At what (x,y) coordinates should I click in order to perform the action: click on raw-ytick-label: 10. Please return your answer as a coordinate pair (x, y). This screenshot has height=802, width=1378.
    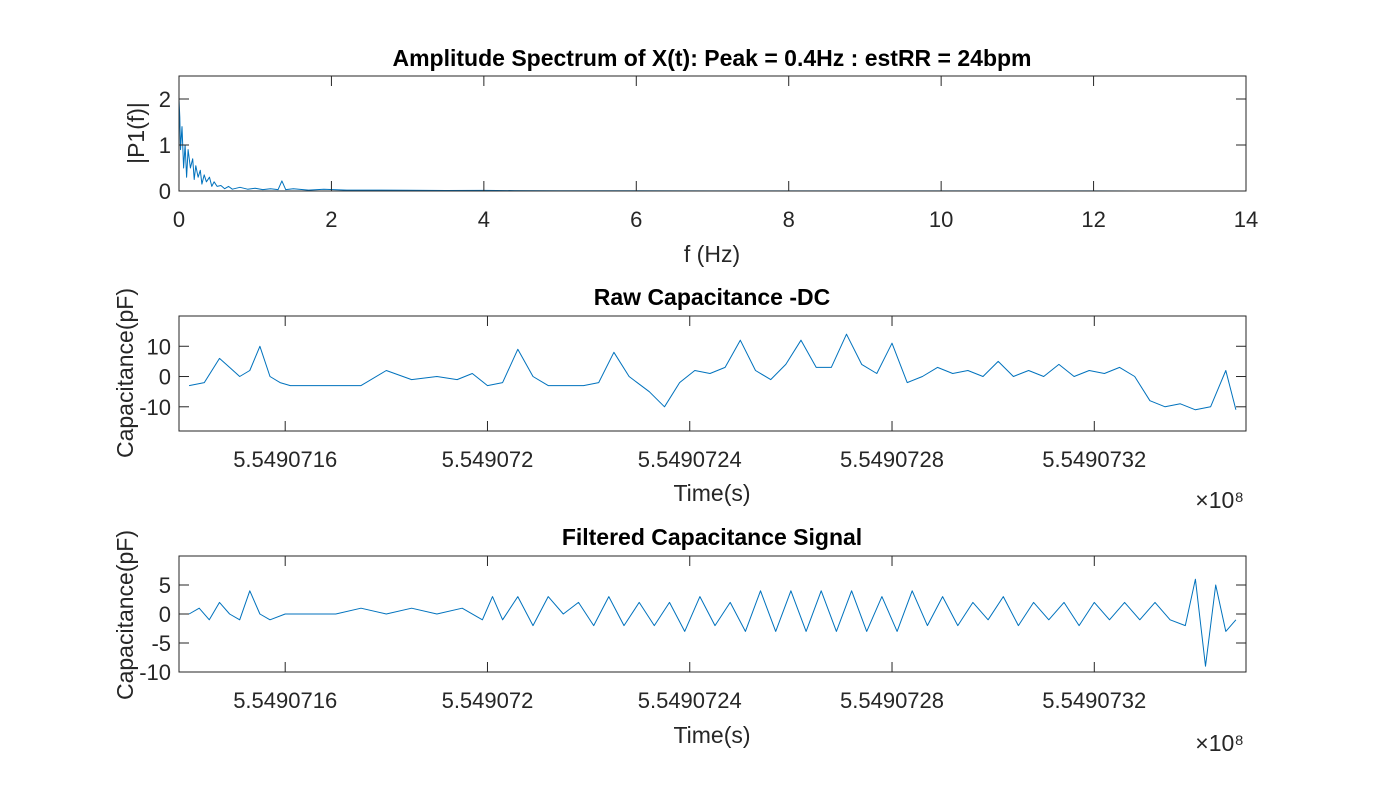
    Looking at the image, I should click on (159, 346).